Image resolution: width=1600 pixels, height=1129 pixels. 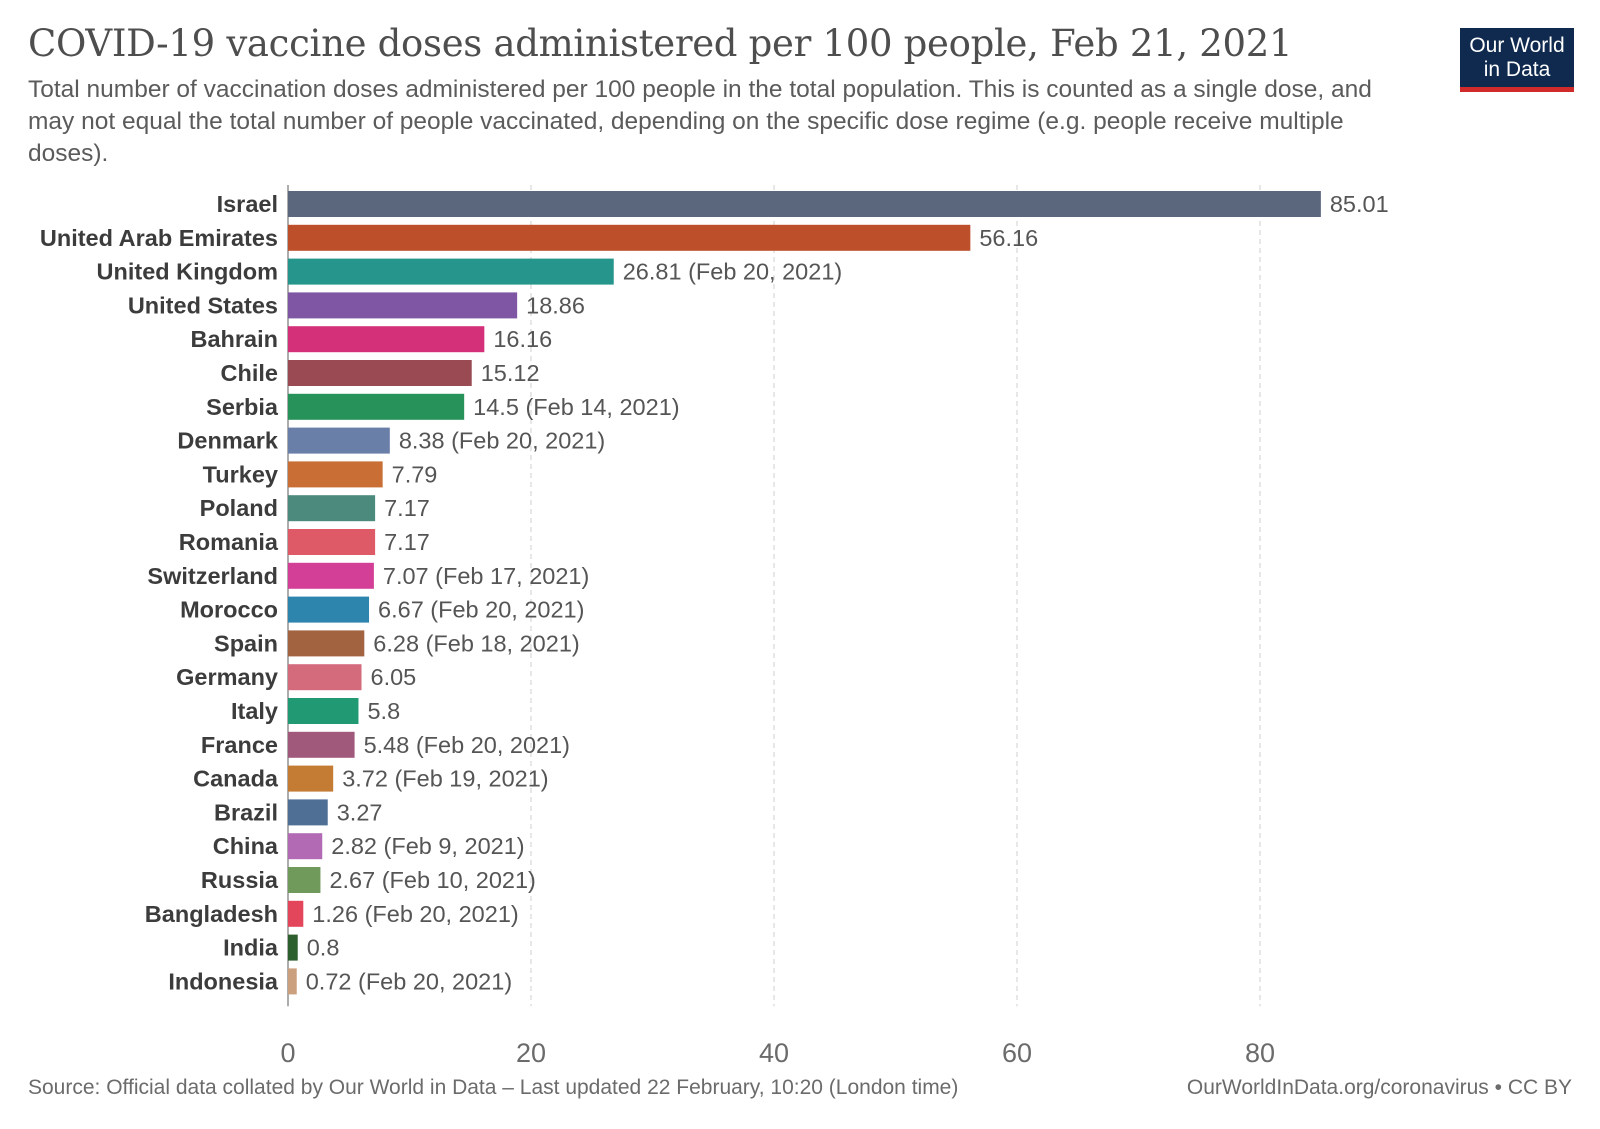 I want to click on logo-line-1: Our World, so click(x=1517, y=45).